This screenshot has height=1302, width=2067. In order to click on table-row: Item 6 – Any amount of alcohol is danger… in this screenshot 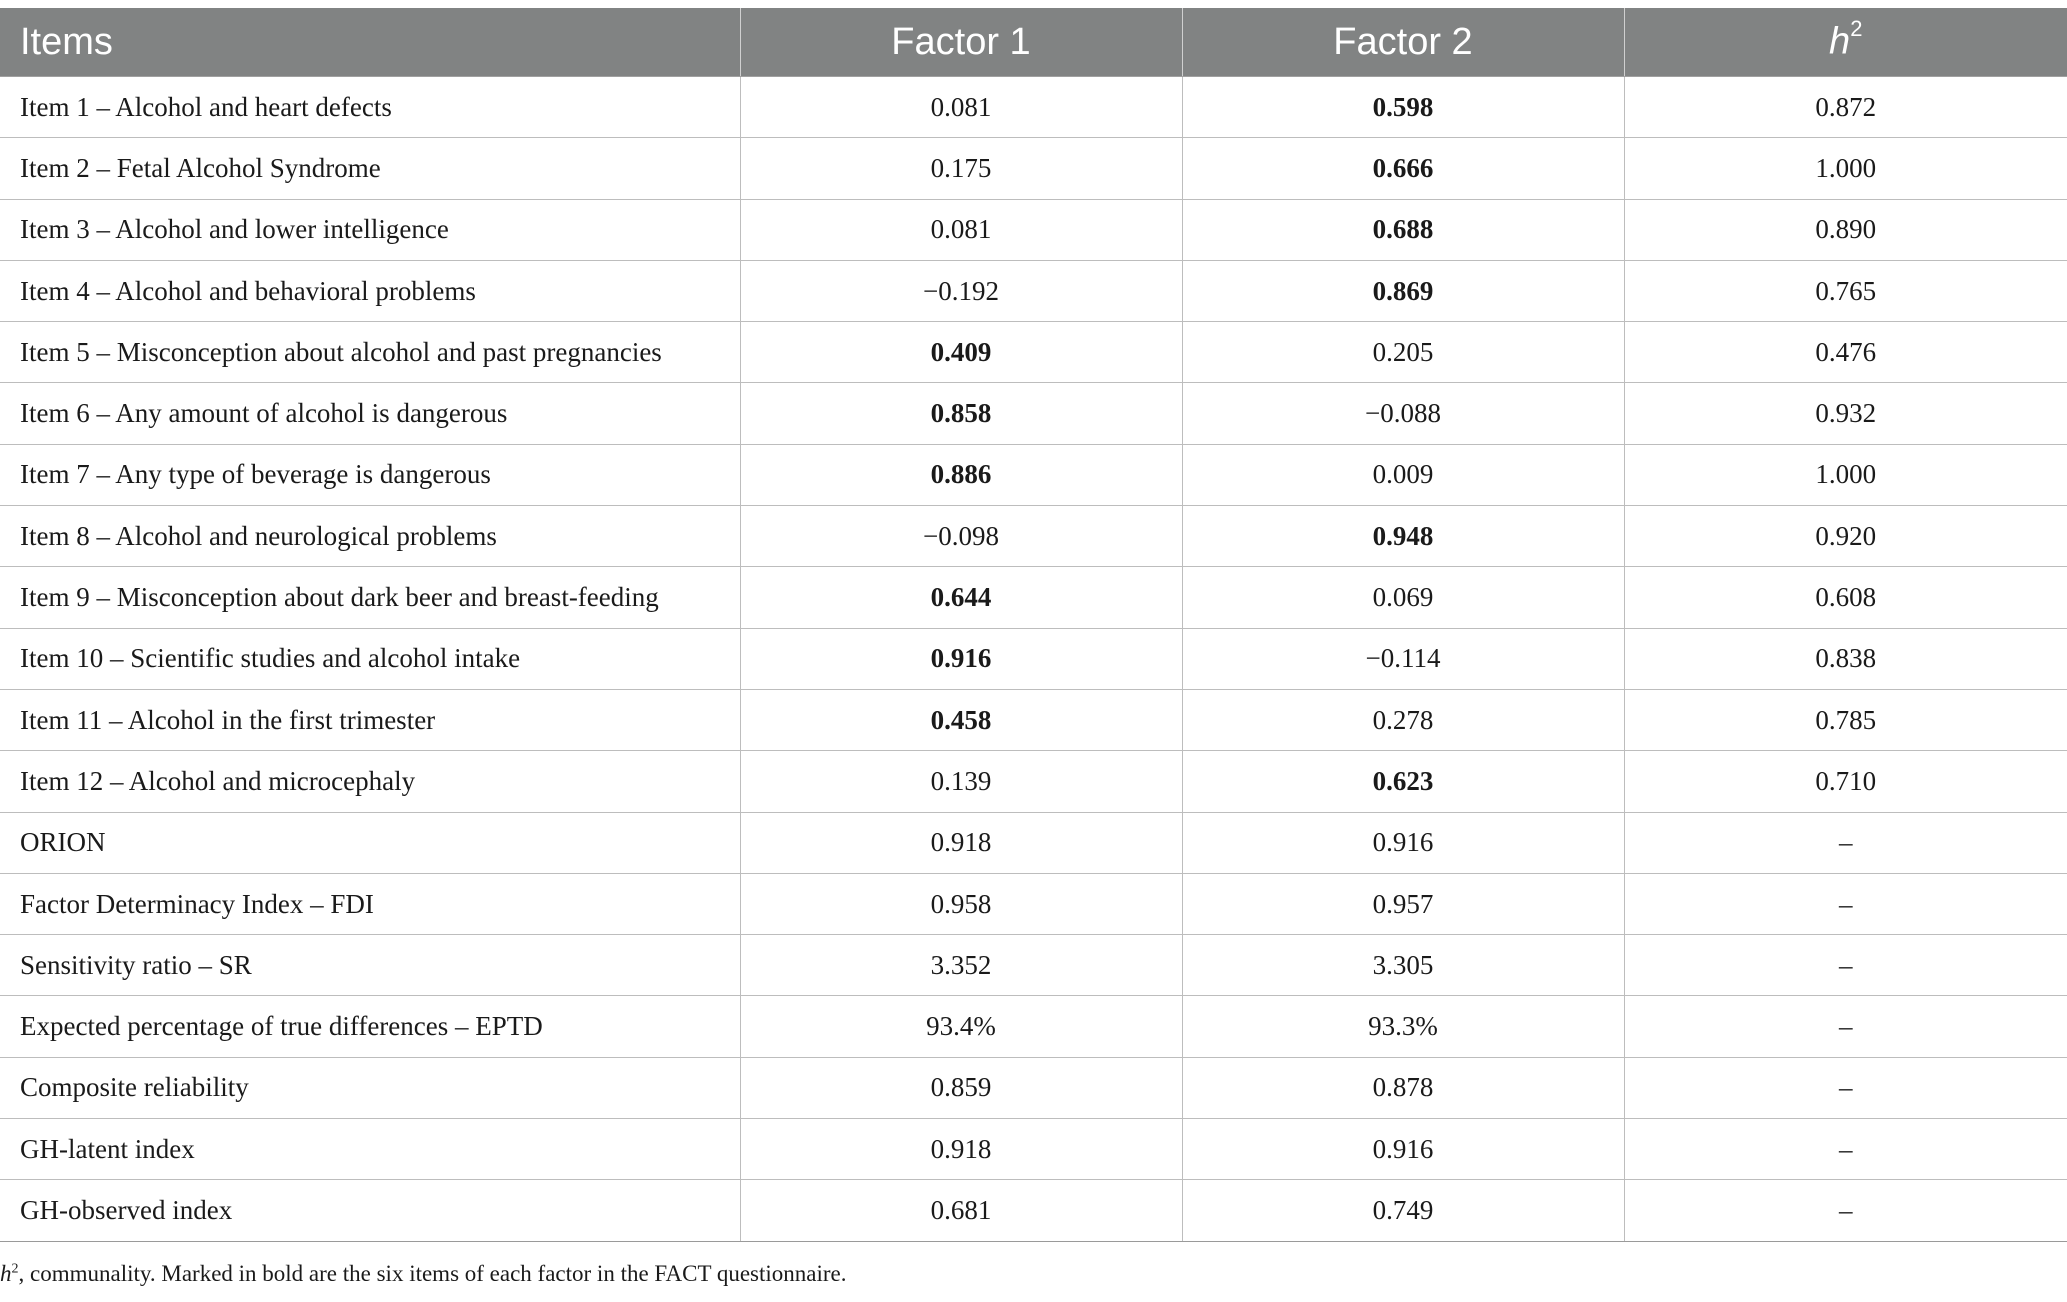, I will do `click(1033, 413)`.